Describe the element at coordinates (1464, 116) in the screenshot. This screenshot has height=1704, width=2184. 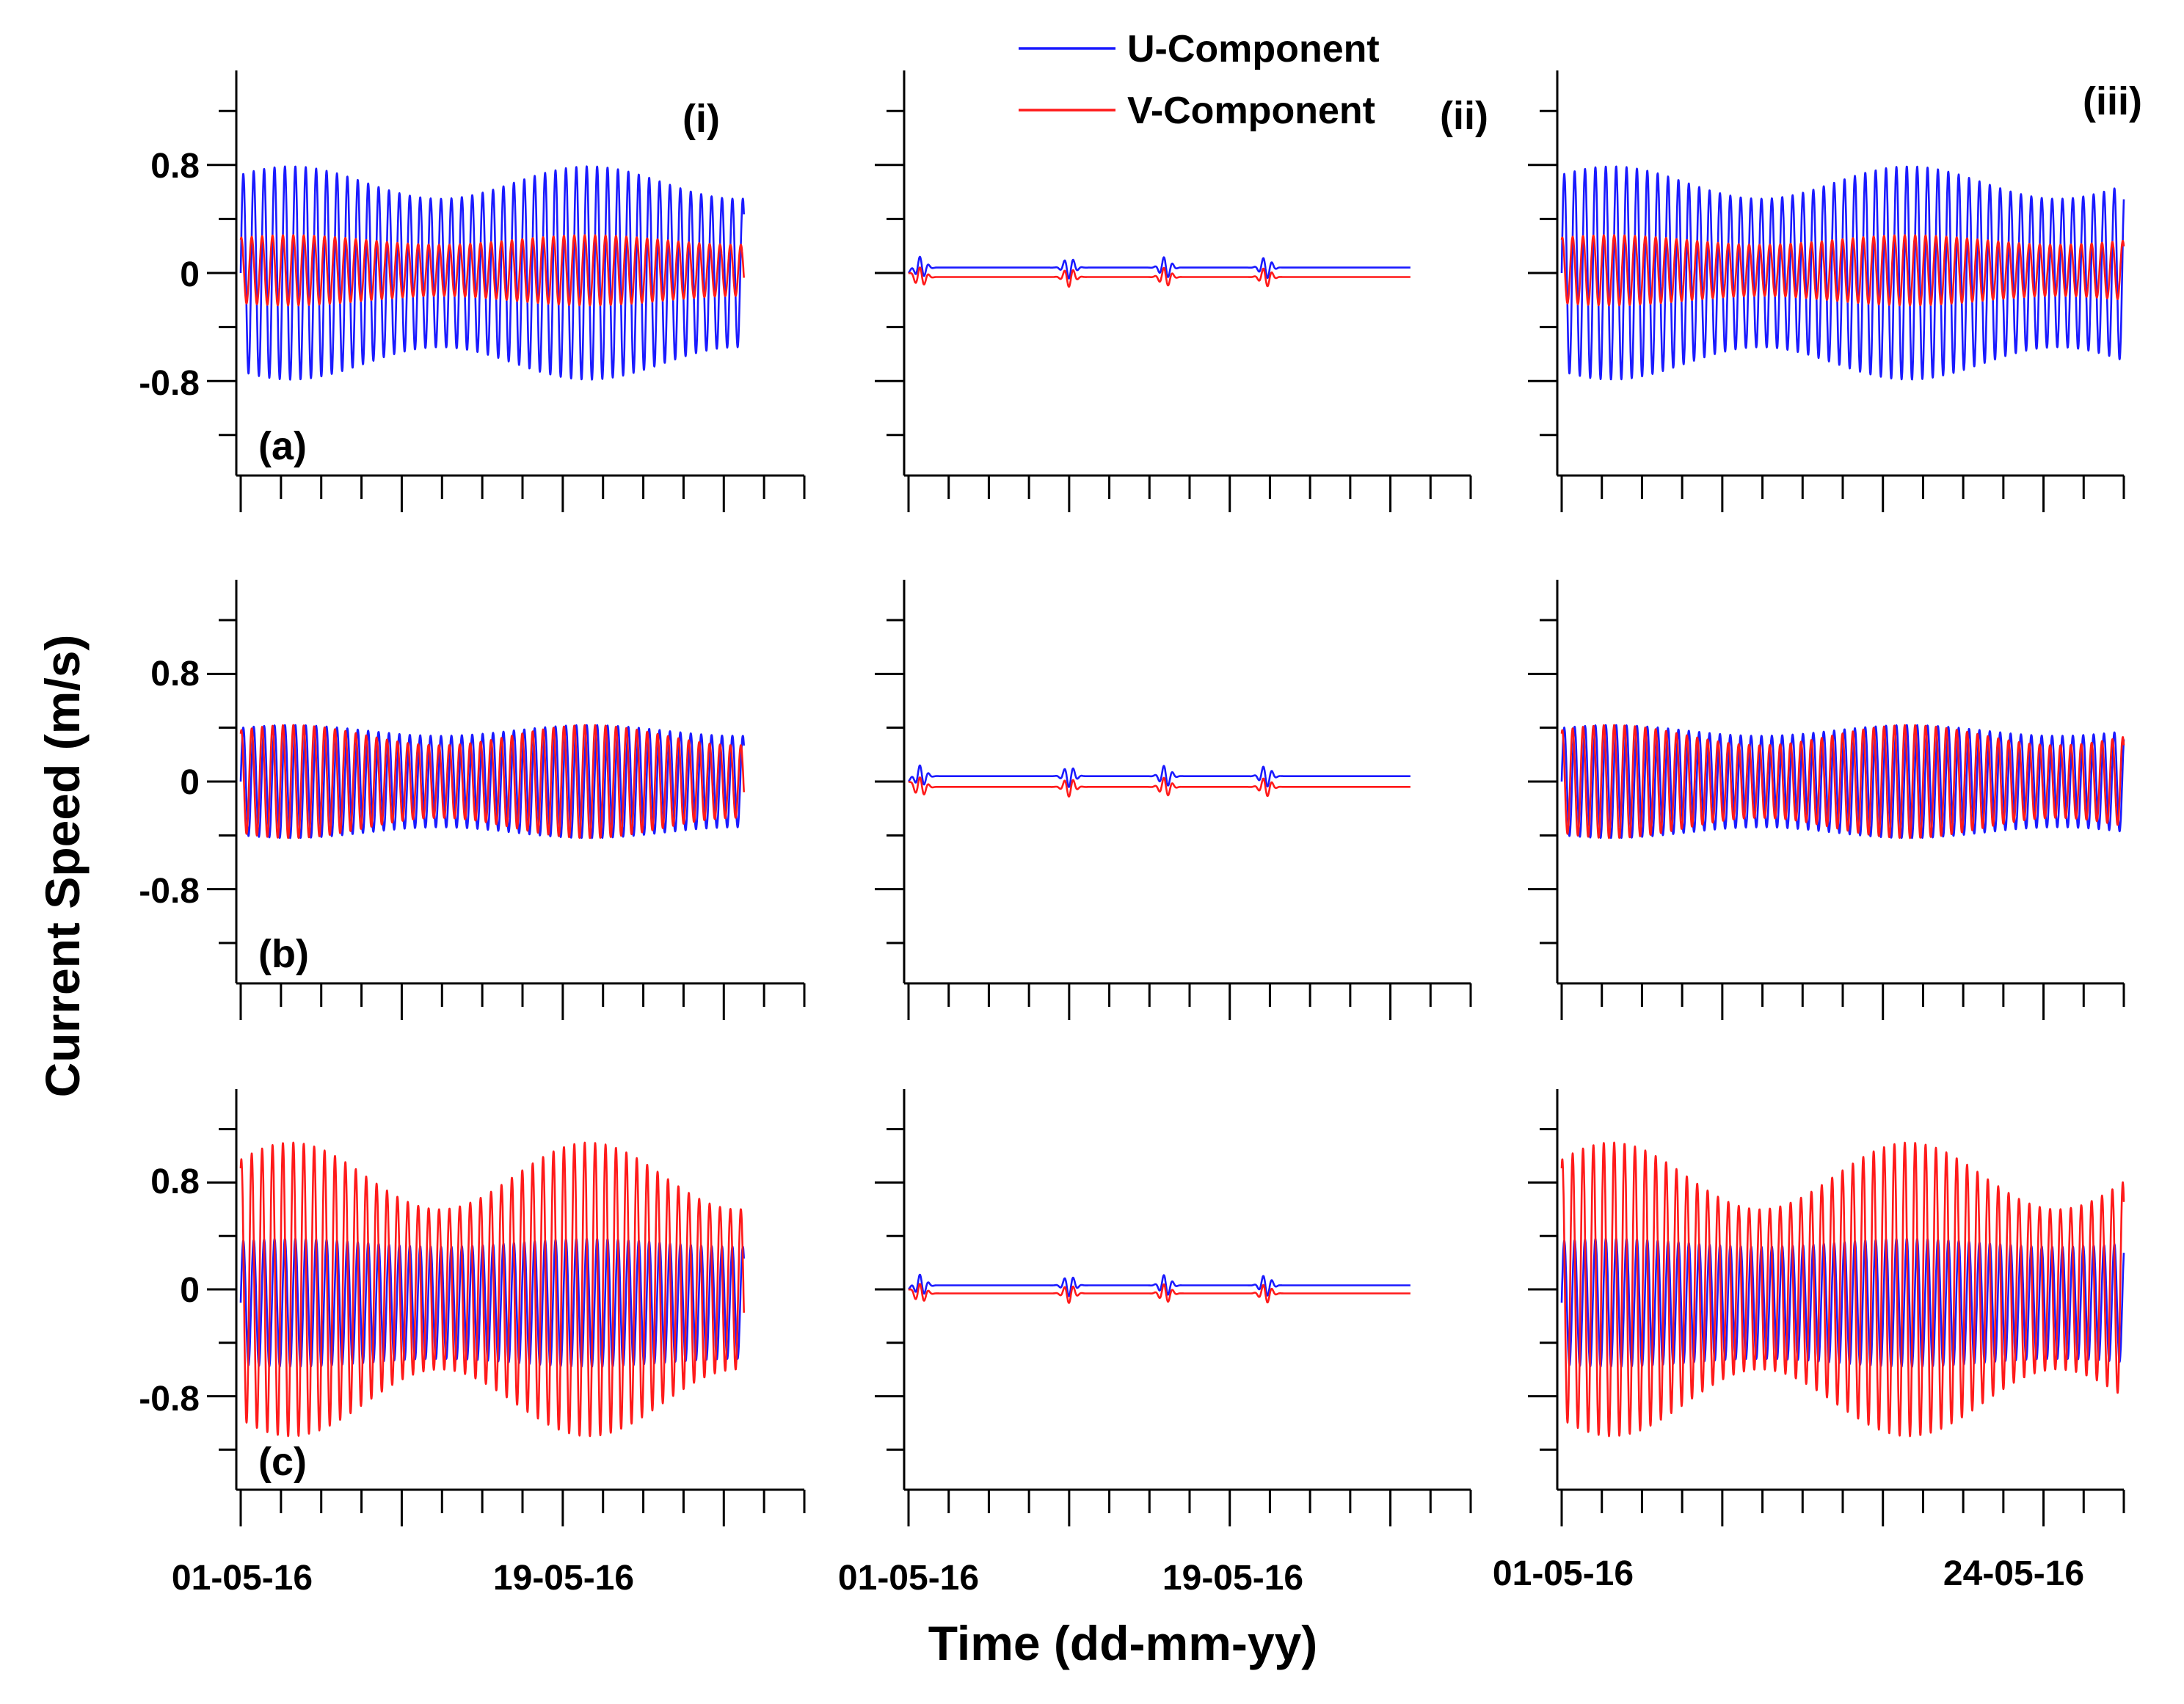
I see `column-label-ii: (ii)` at that location.